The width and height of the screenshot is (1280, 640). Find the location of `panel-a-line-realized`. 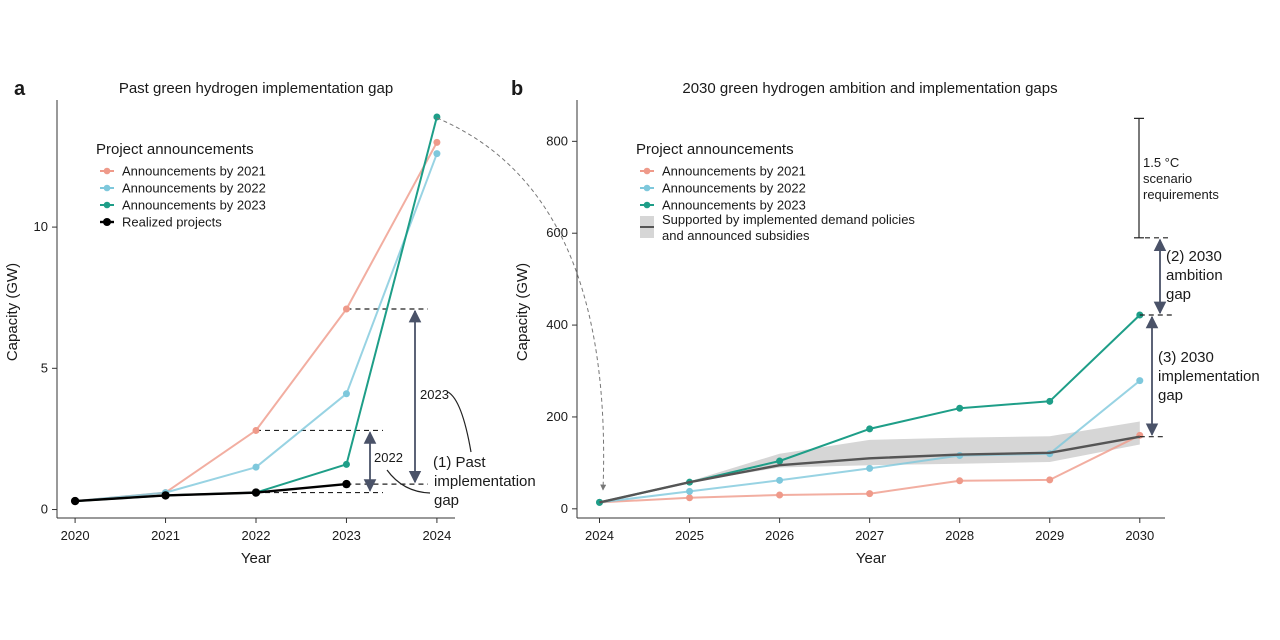

panel-a-line-realized is located at coordinates (211, 492).